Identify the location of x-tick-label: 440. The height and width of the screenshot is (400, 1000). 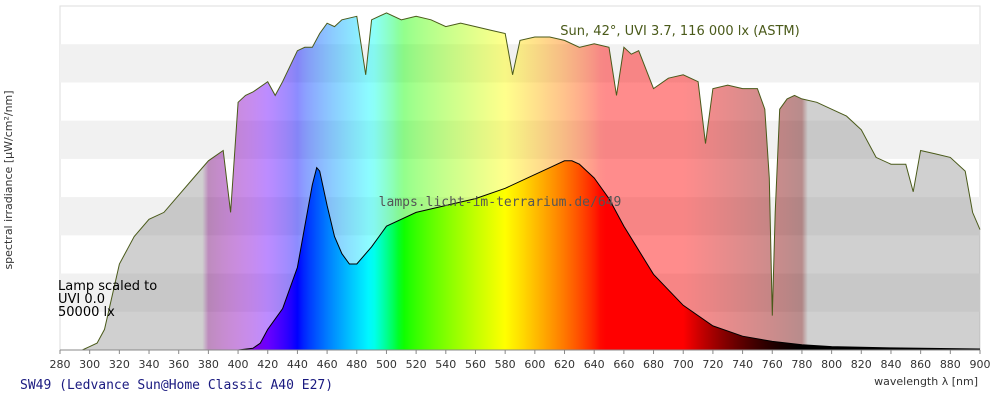
(297, 364).